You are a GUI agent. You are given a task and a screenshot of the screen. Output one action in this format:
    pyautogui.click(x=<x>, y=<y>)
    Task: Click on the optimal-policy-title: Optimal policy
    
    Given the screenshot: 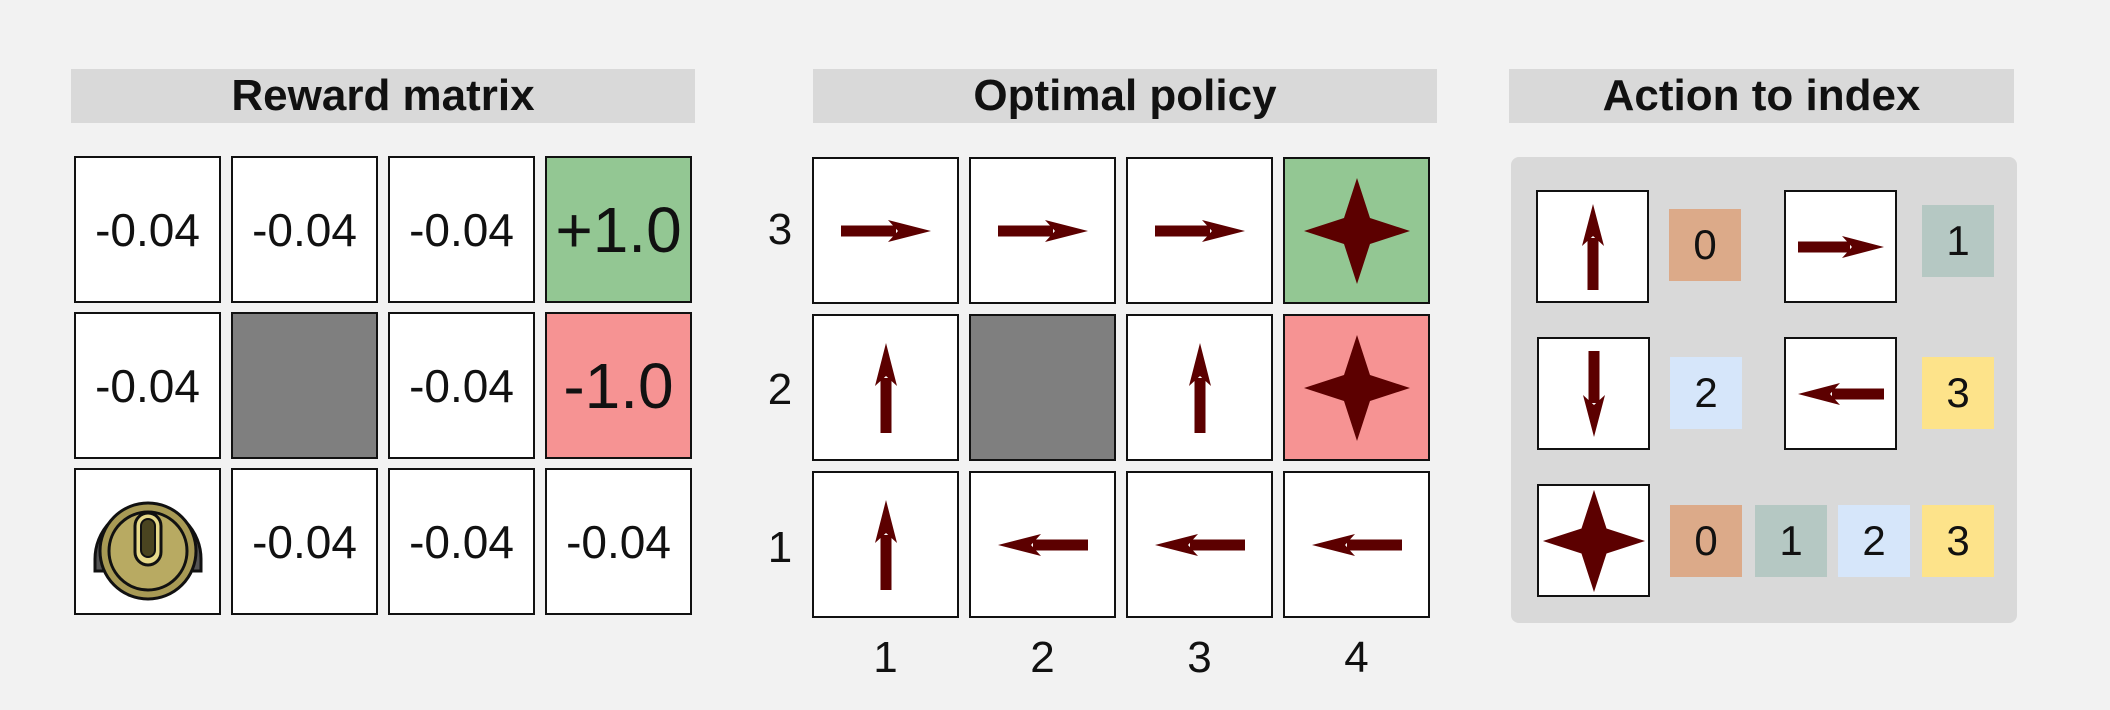 What is the action you would take?
    pyautogui.click(x=1125, y=96)
    